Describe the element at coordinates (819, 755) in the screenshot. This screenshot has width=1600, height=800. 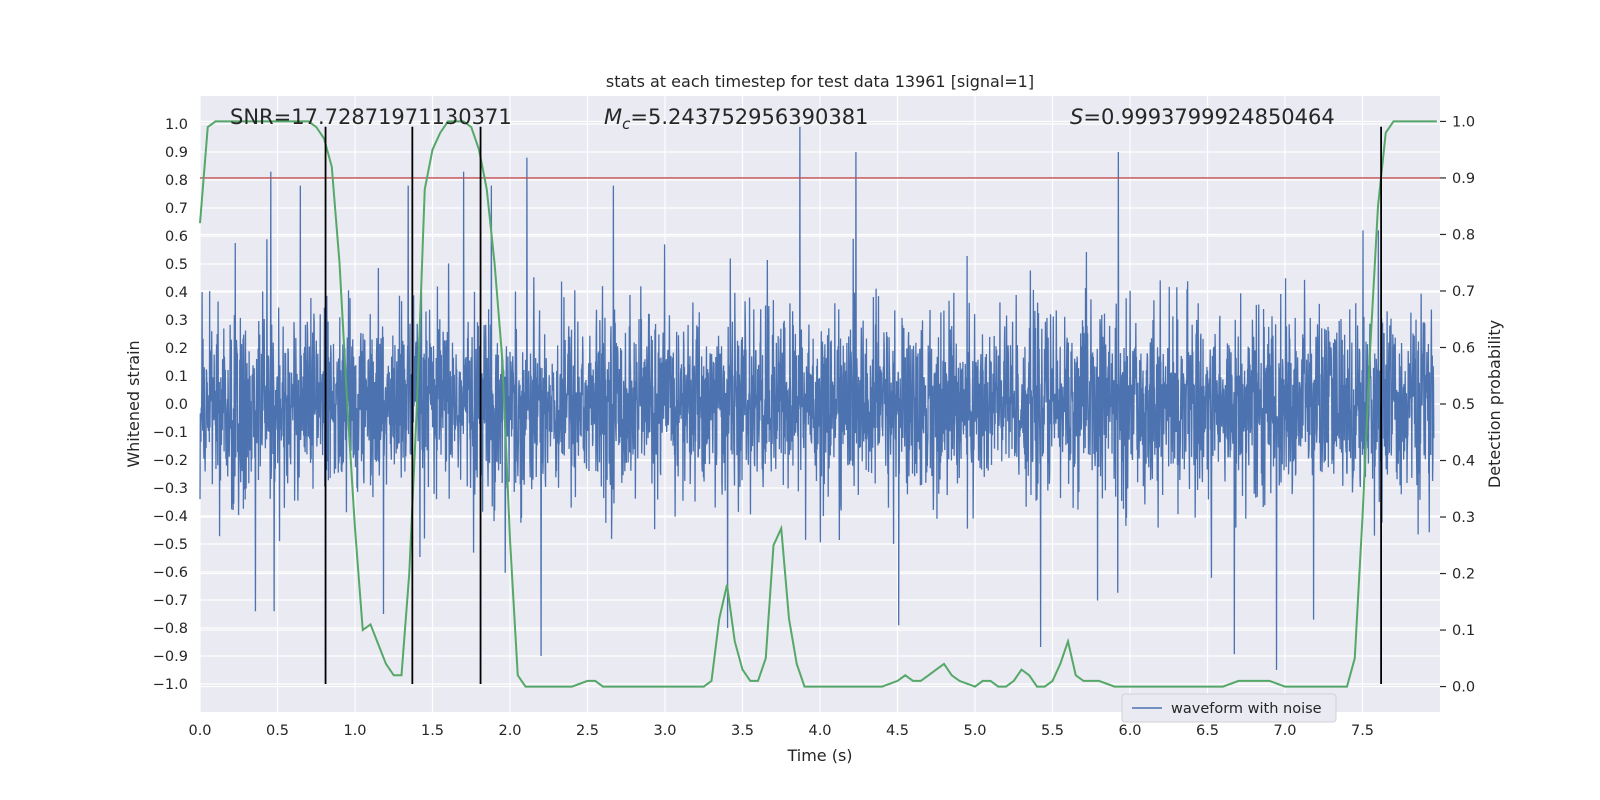
I see `x-axis-label: Time (s)` at that location.